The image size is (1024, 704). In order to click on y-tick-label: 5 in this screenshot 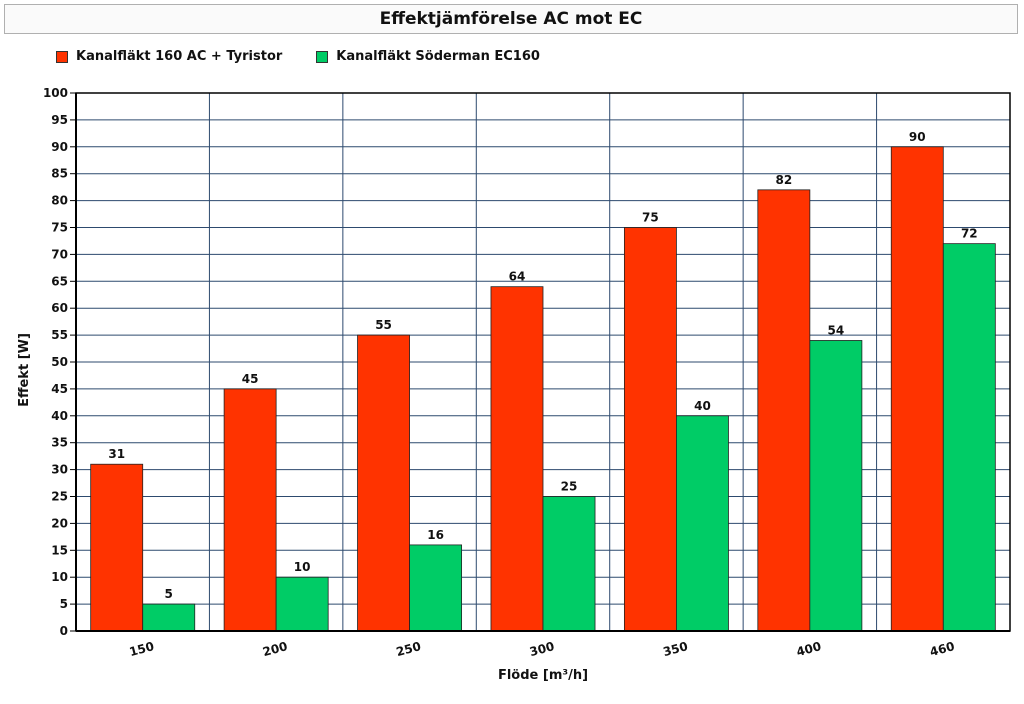, I will do `click(64, 604)`.